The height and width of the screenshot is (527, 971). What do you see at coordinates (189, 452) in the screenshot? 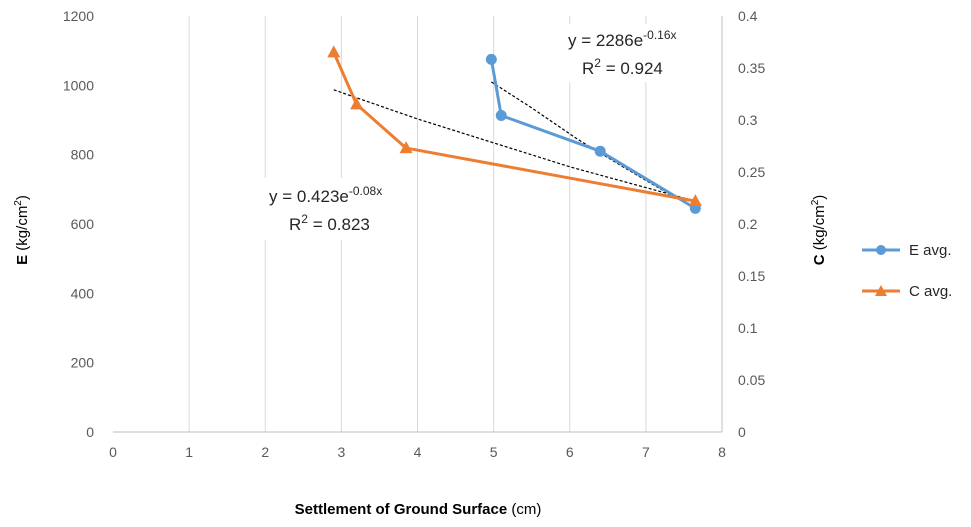
I see `x-tick-label: 1` at bounding box center [189, 452].